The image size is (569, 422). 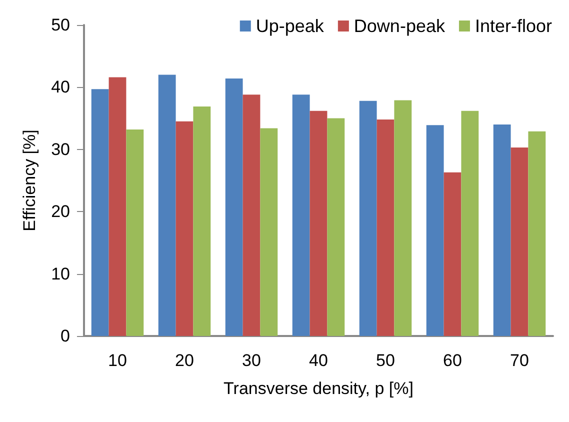 What do you see at coordinates (60, 274) in the screenshot?
I see `y-tick-label: 10` at bounding box center [60, 274].